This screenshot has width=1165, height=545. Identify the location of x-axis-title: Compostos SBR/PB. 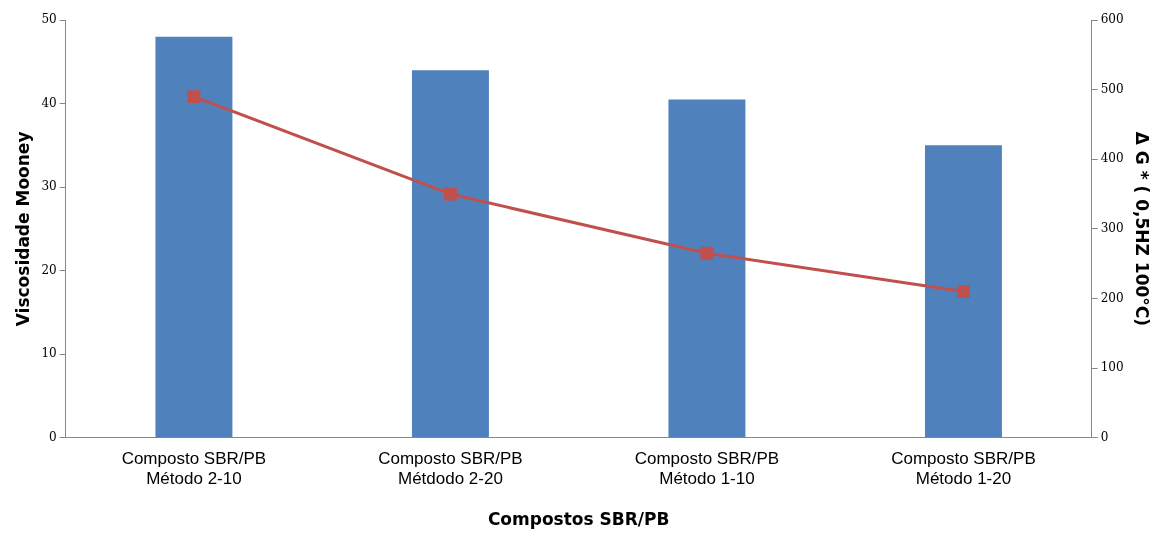
(578, 519).